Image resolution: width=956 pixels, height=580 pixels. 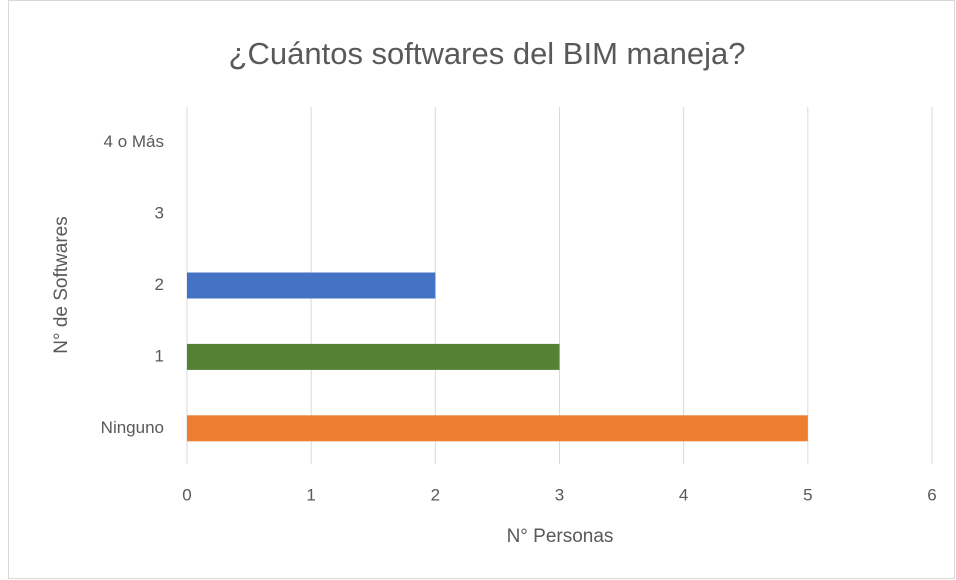 I want to click on y-tick-label: 3, so click(x=159, y=213).